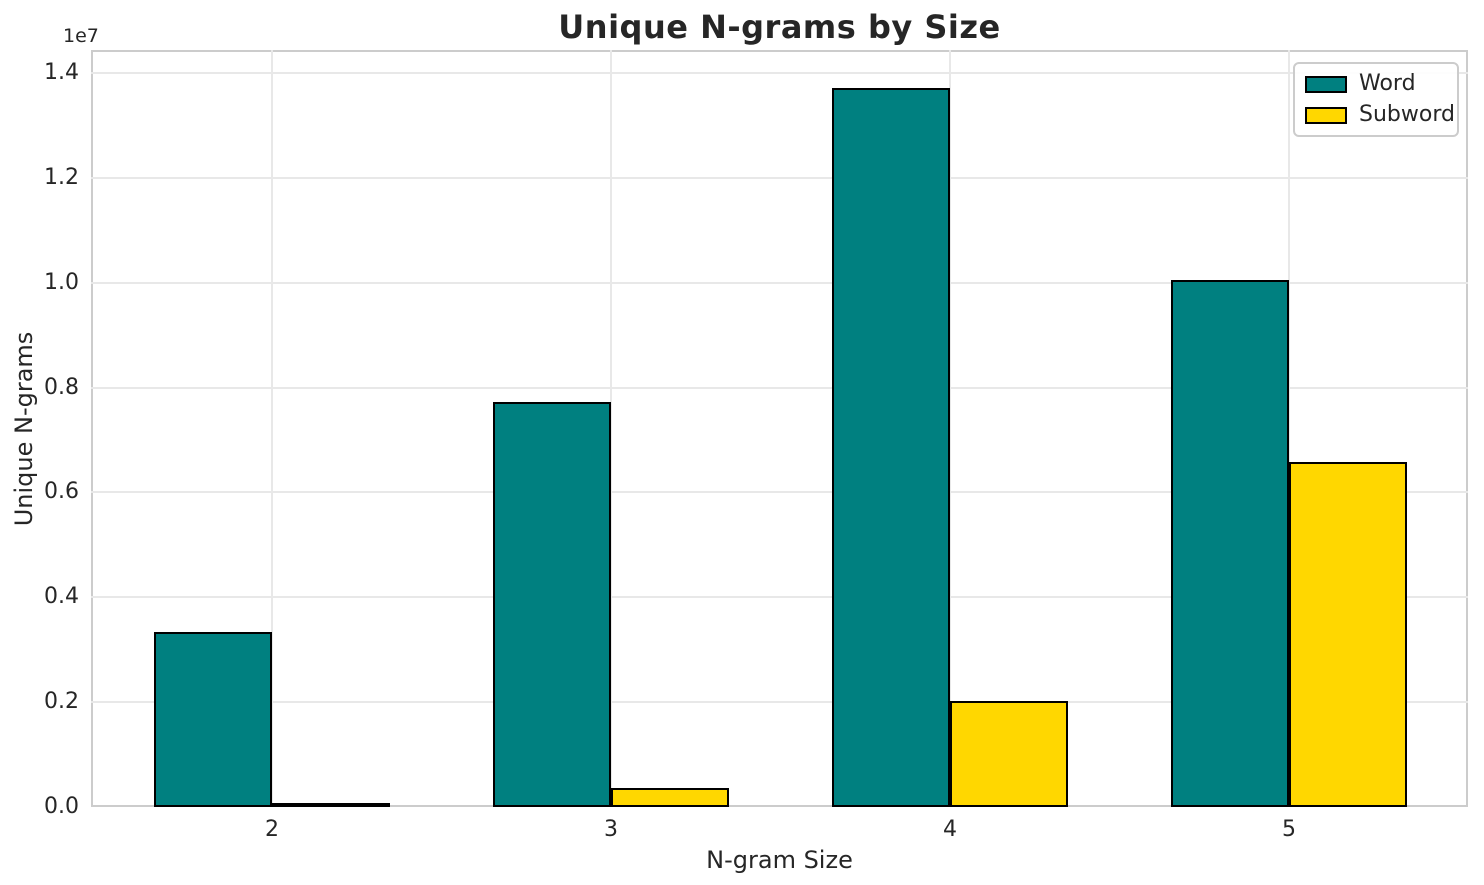 The image size is (1484, 885). What do you see at coordinates (61, 177) in the screenshot?
I see `y-tick-label: 1.2` at bounding box center [61, 177].